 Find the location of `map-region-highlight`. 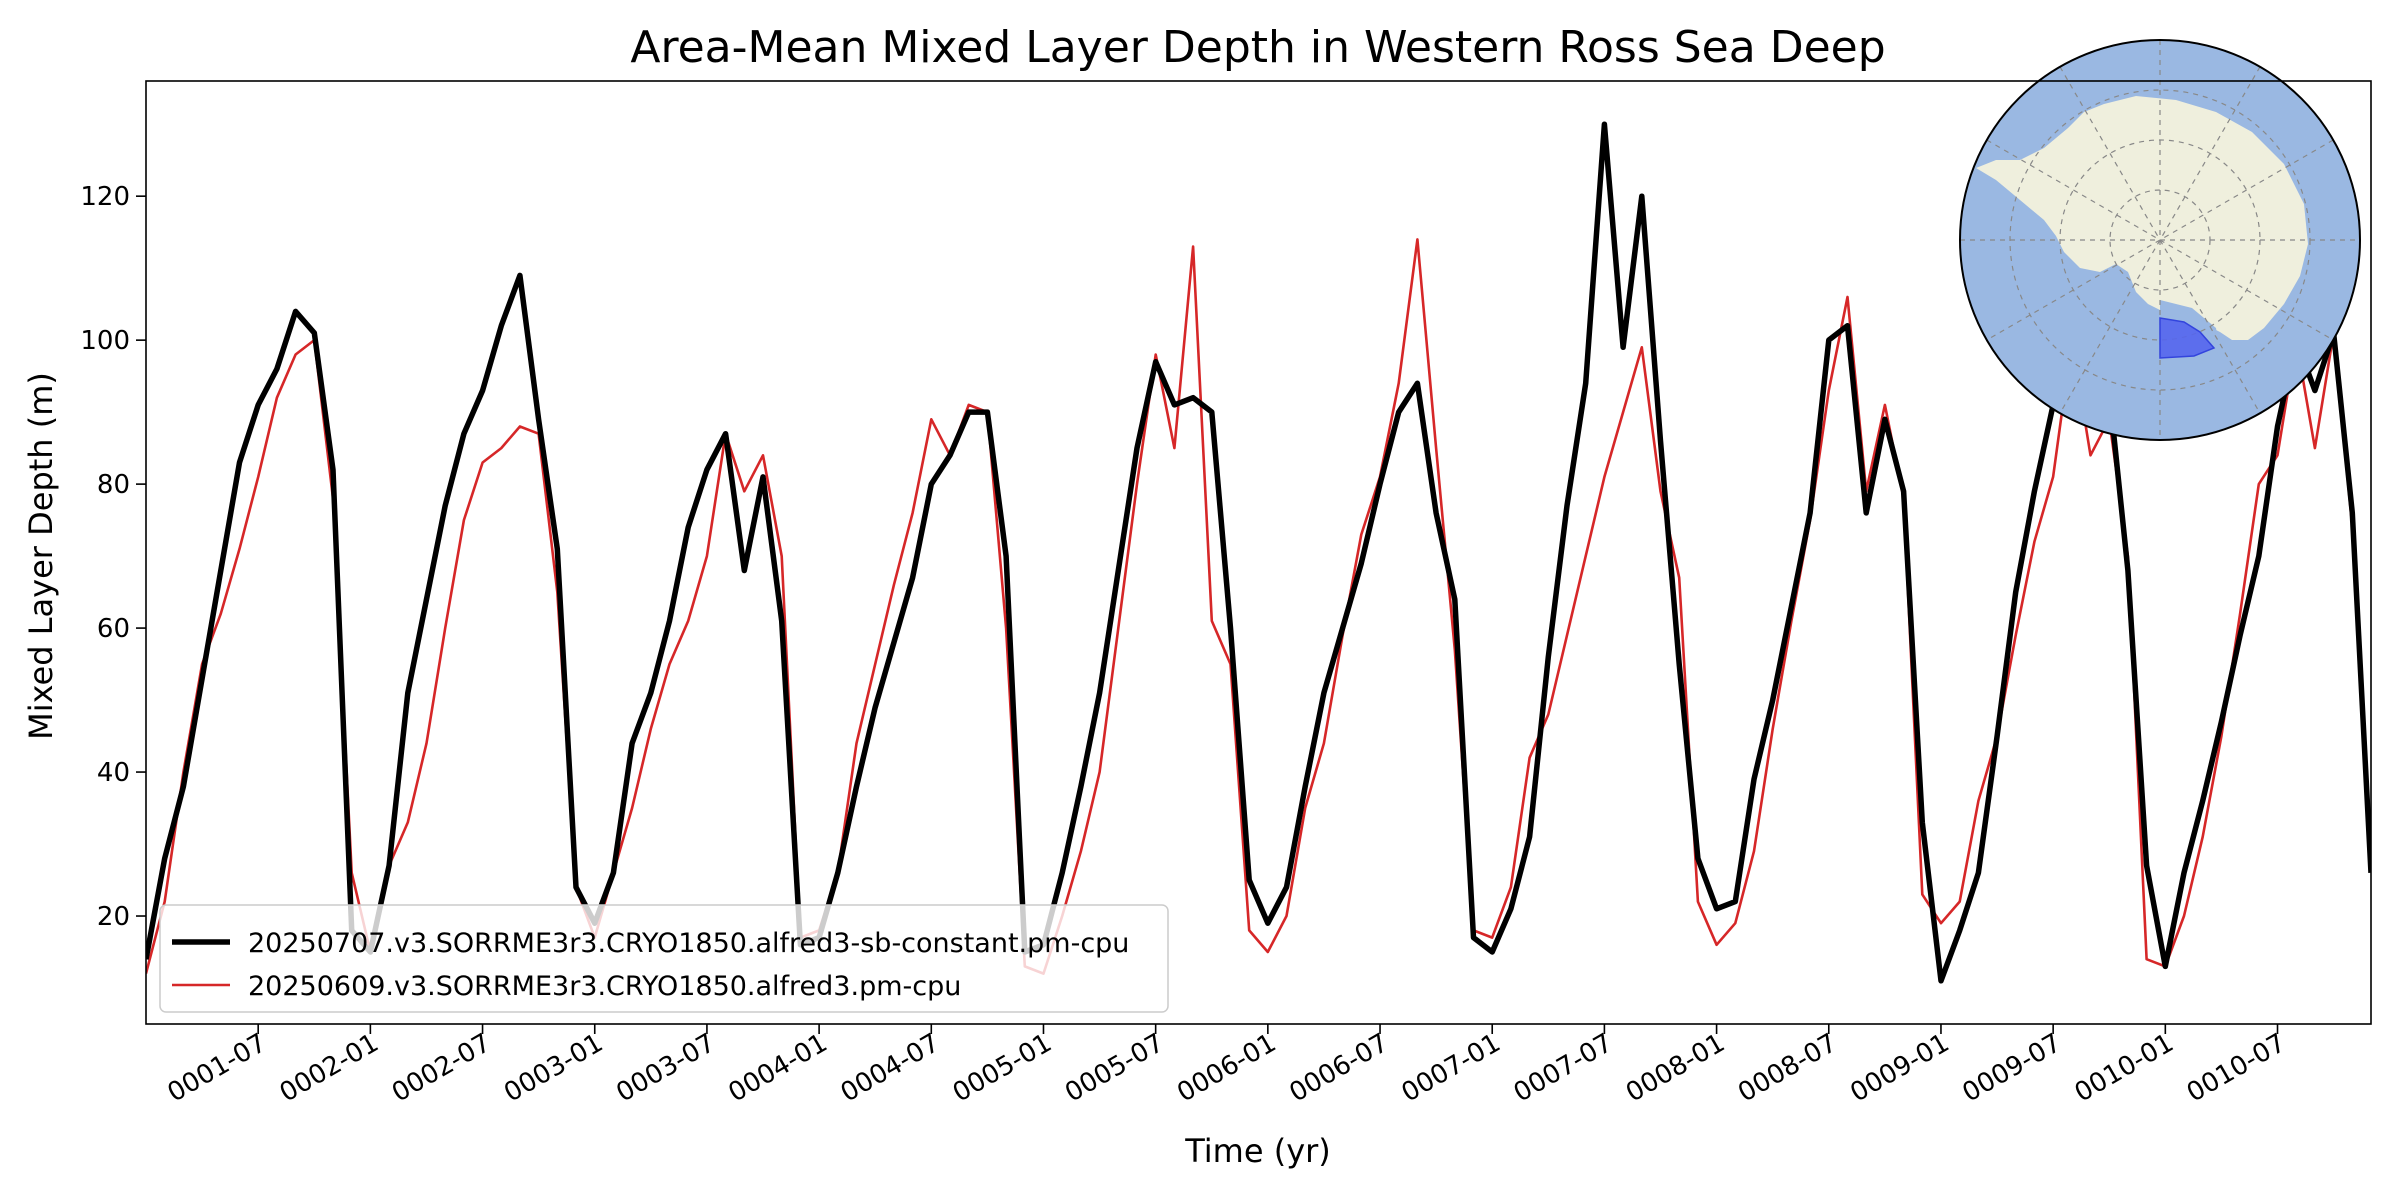

map-region-highlight is located at coordinates (2187, 338).